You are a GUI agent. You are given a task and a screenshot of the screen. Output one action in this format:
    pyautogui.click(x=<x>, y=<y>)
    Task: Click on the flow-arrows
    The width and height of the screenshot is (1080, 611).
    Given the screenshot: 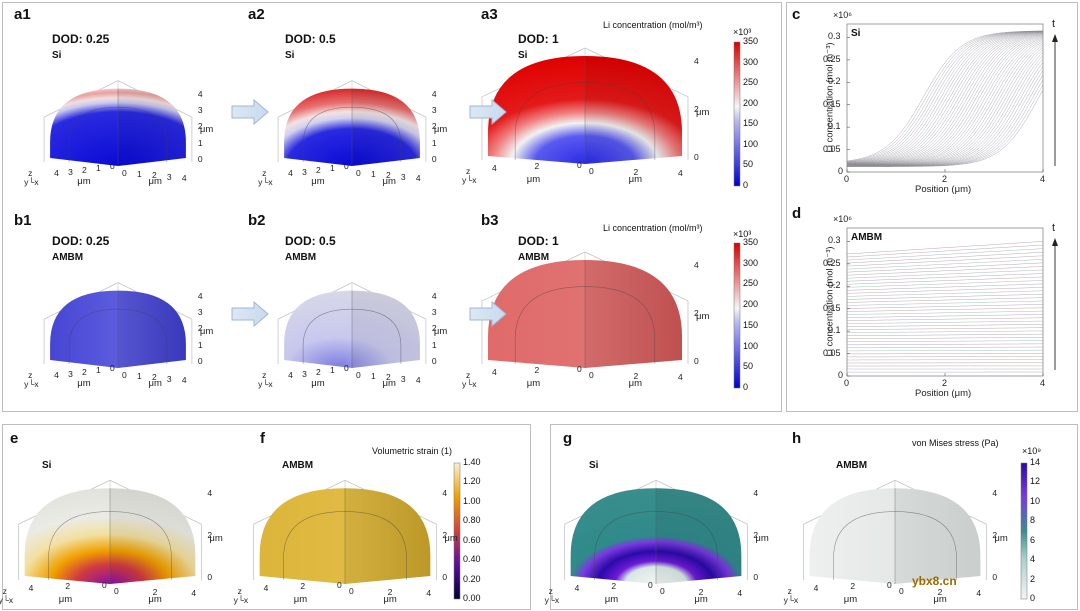 What is the action you would take?
    pyautogui.click(x=369, y=213)
    